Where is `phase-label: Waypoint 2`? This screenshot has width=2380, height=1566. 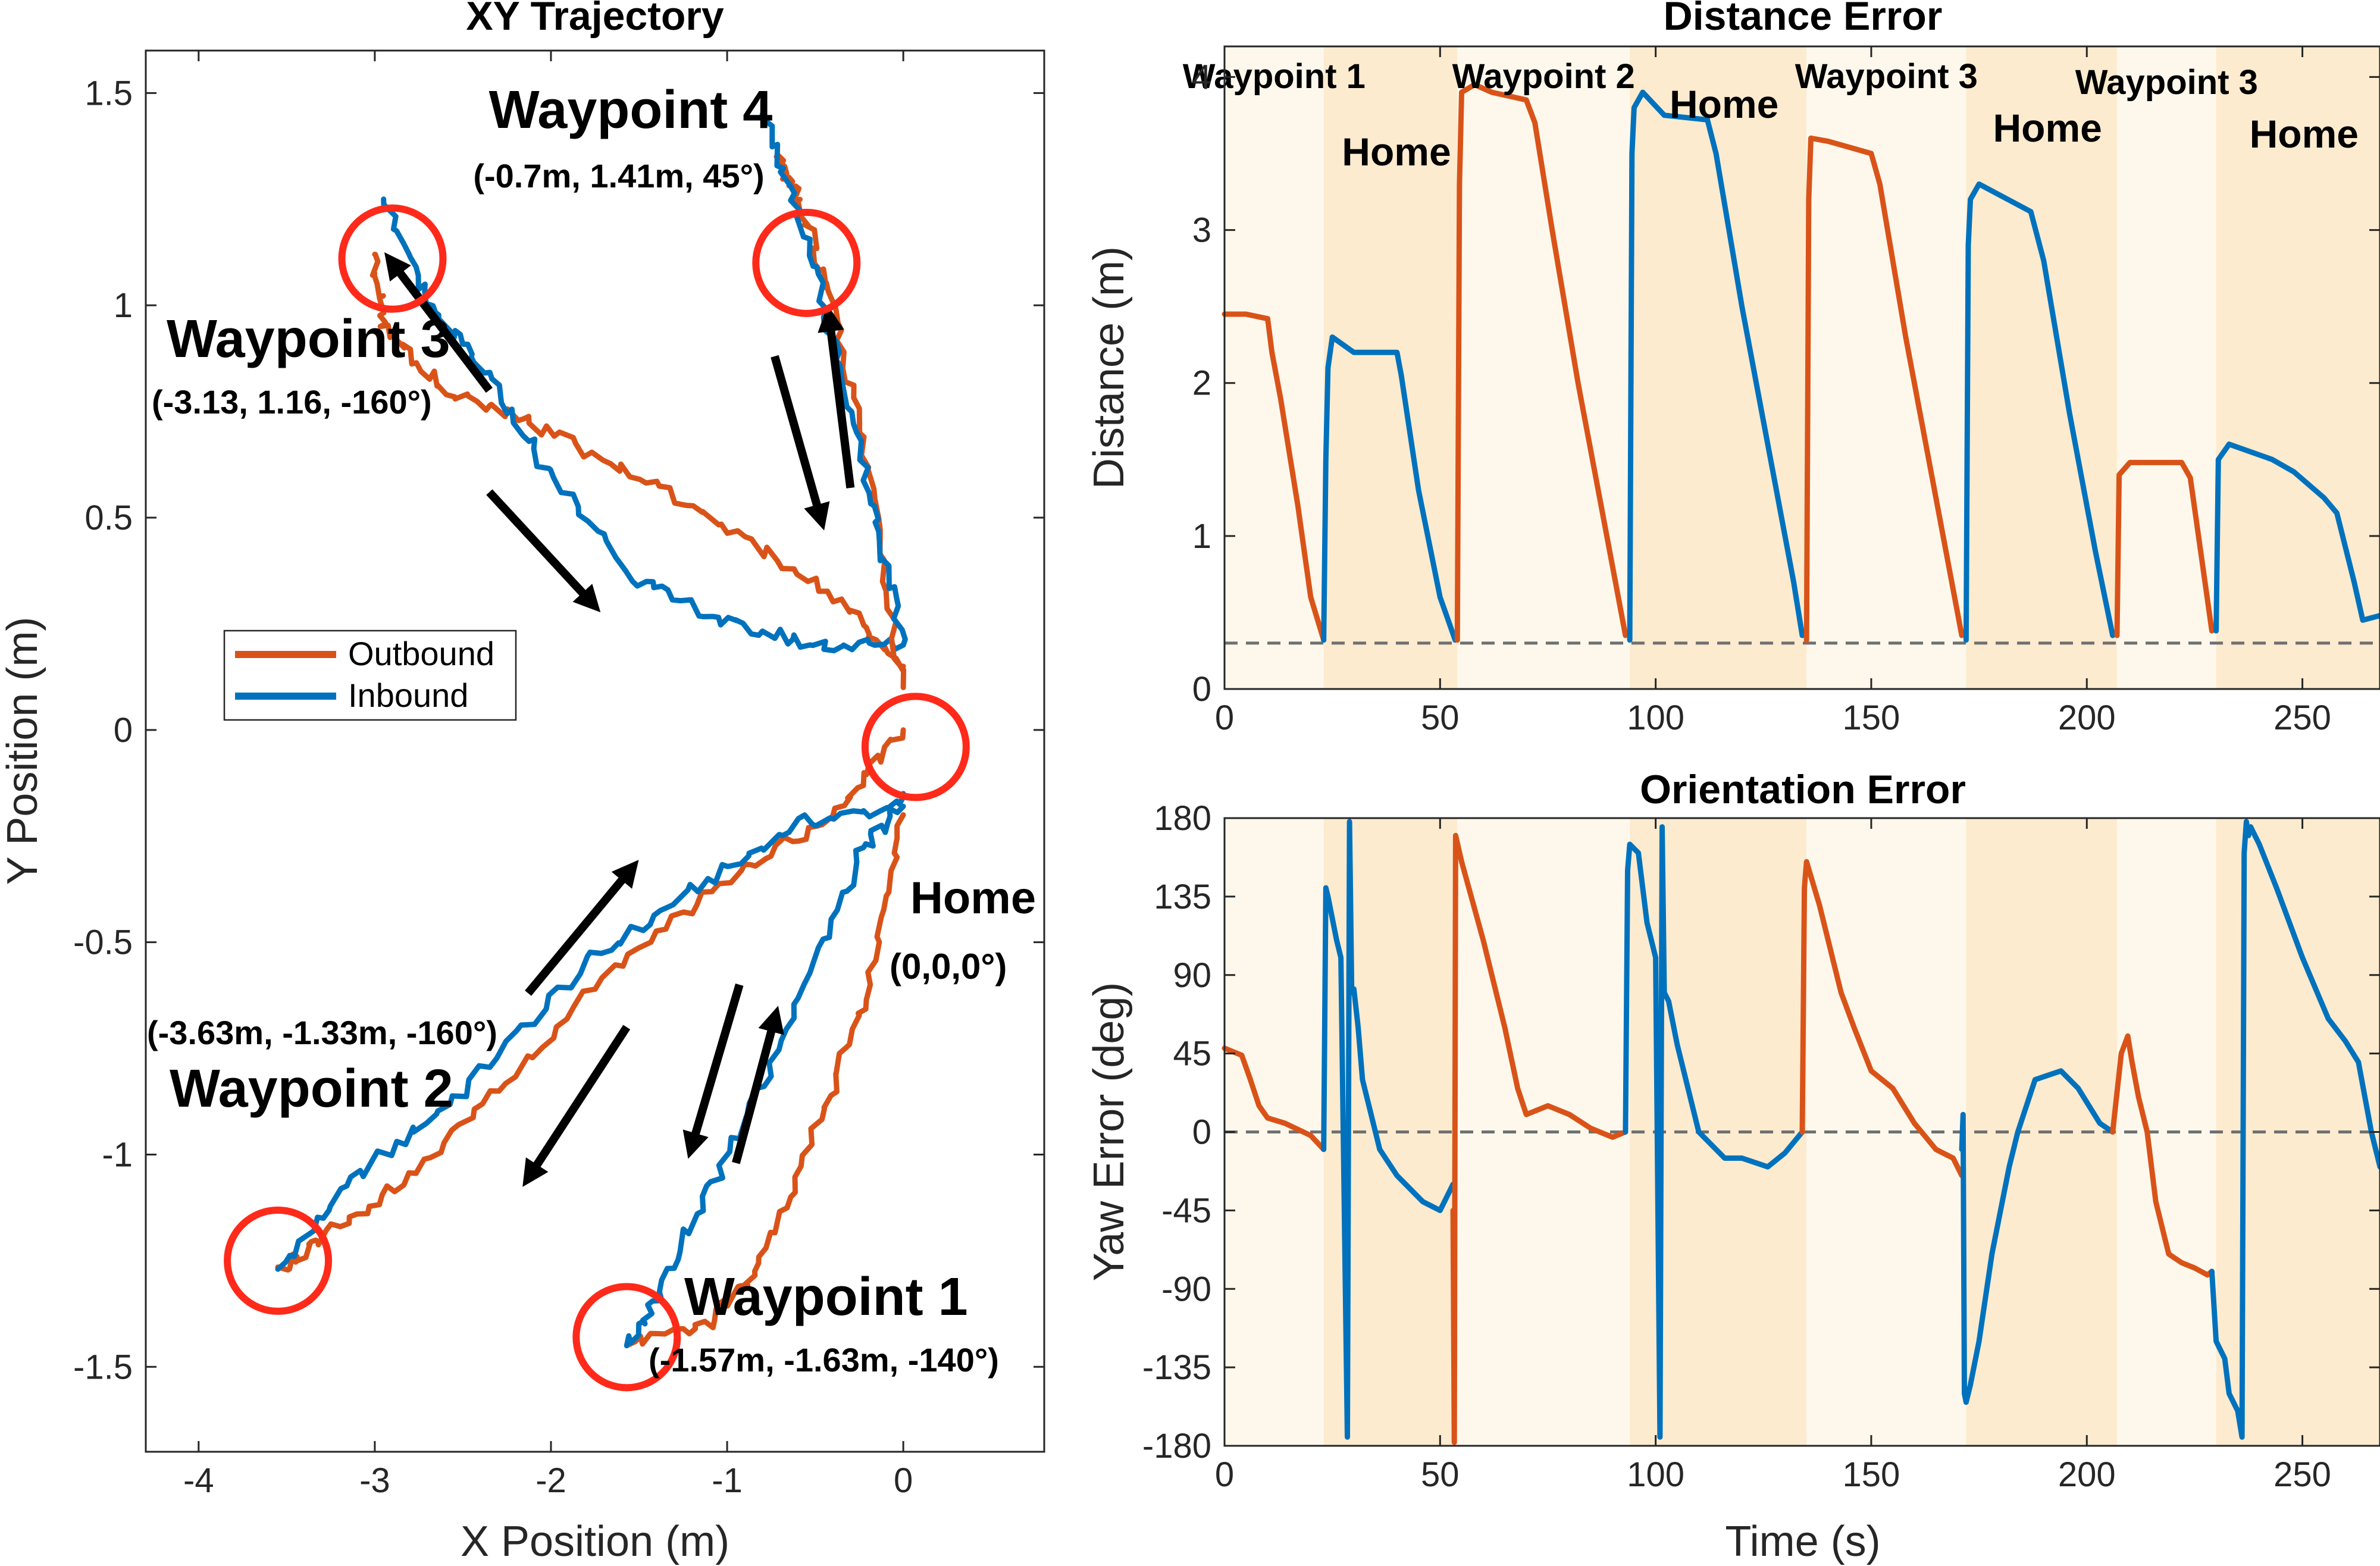
phase-label: Waypoint 2 is located at coordinates (1543, 76).